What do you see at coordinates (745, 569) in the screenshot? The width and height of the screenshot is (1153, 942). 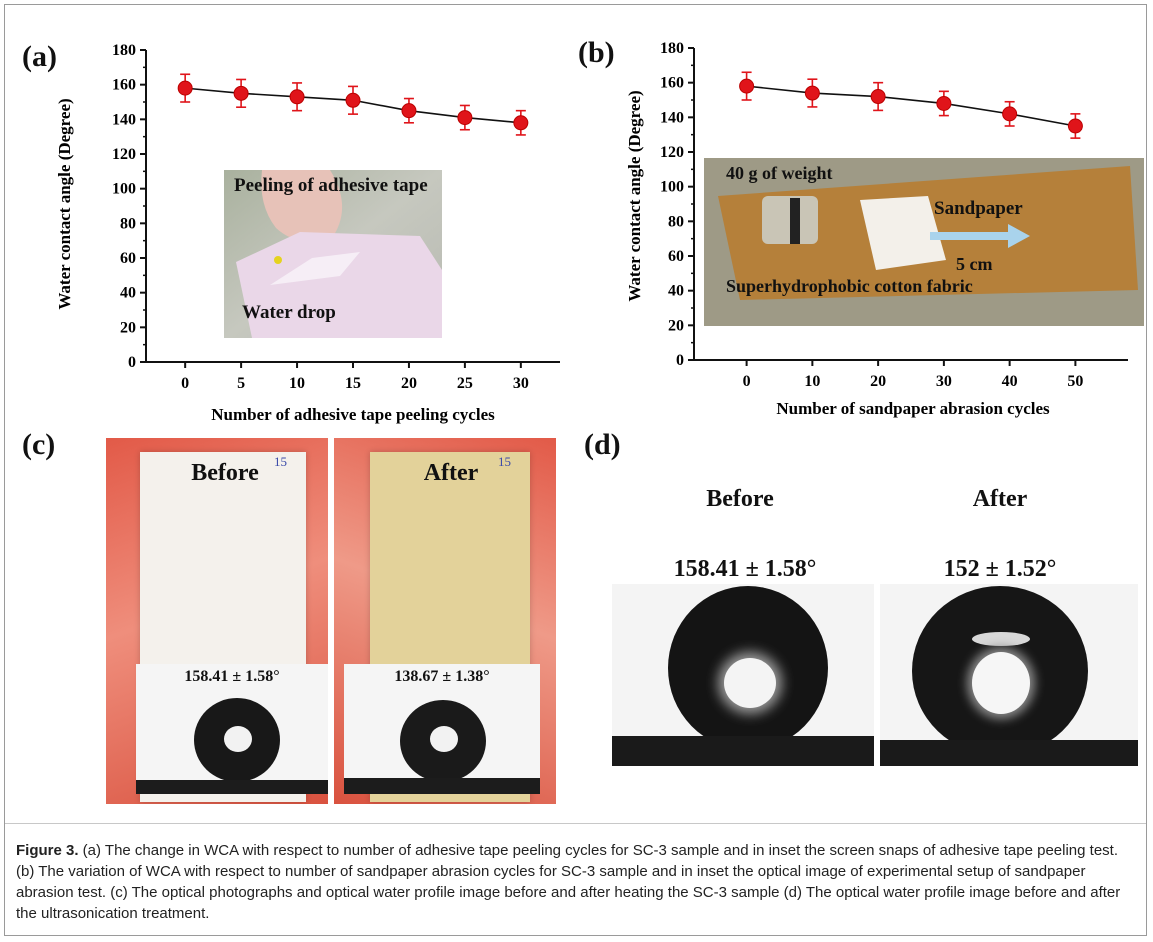 I see `angle-before-d: 158.41 ± 1.58°` at bounding box center [745, 569].